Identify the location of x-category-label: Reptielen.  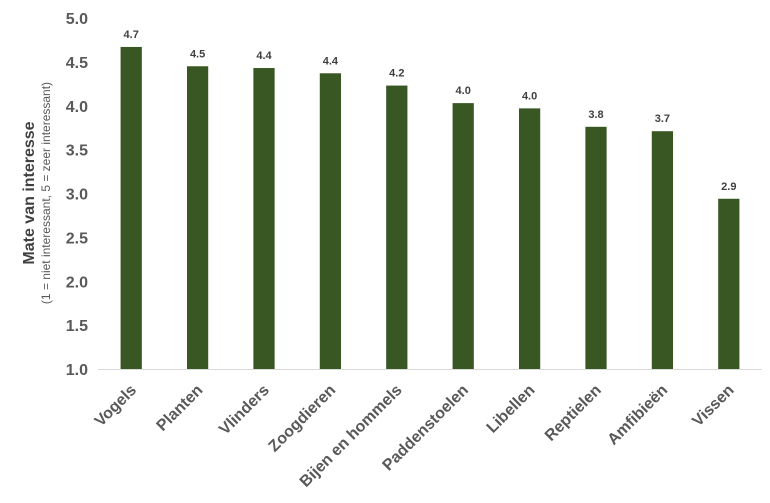
(573, 413).